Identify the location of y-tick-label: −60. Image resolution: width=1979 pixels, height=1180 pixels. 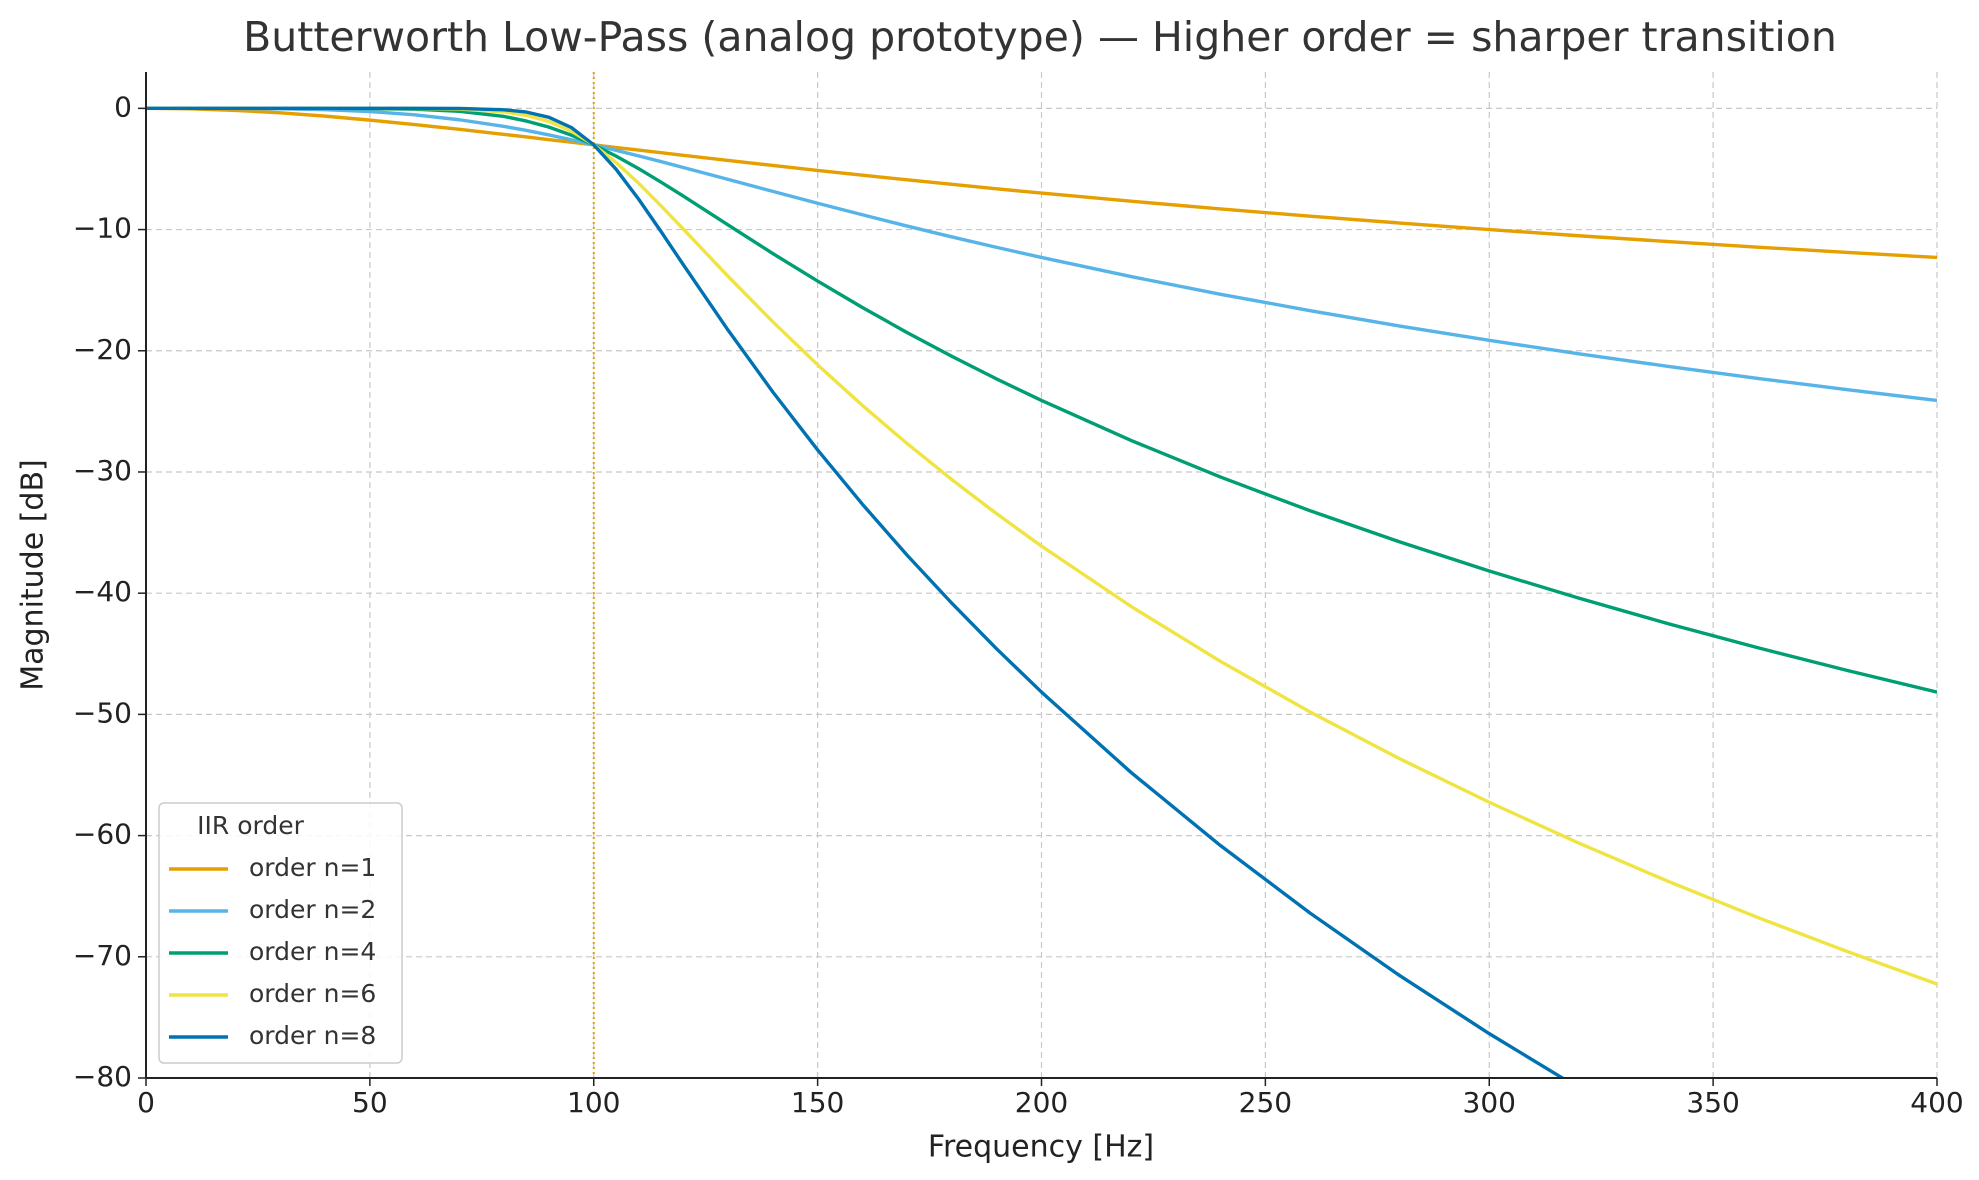
(102, 834).